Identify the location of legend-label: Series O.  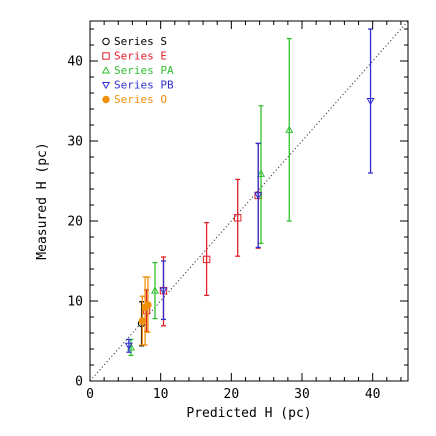
(140, 99).